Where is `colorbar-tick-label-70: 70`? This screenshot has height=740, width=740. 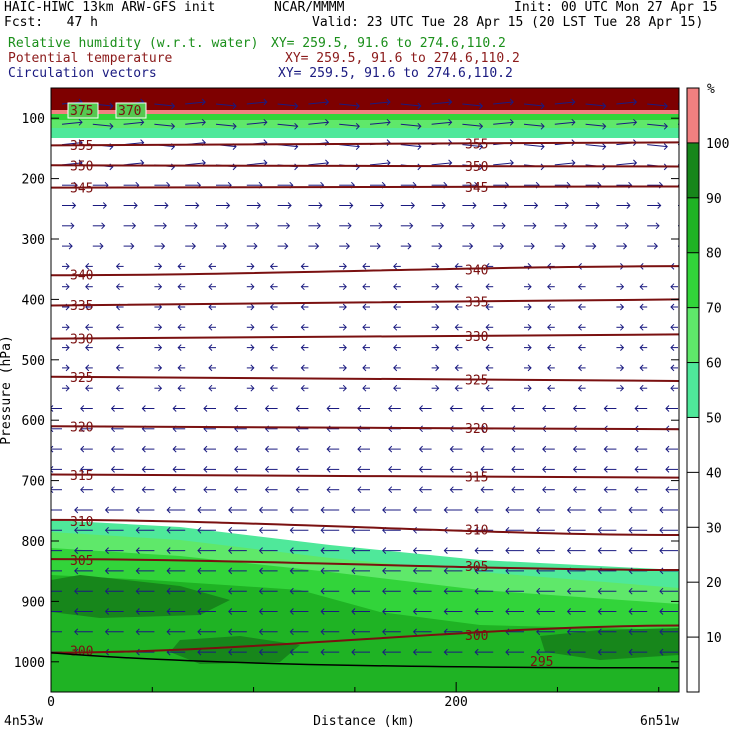 colorbar-tick-label-70: 70 is located at coordinates (714, 309).